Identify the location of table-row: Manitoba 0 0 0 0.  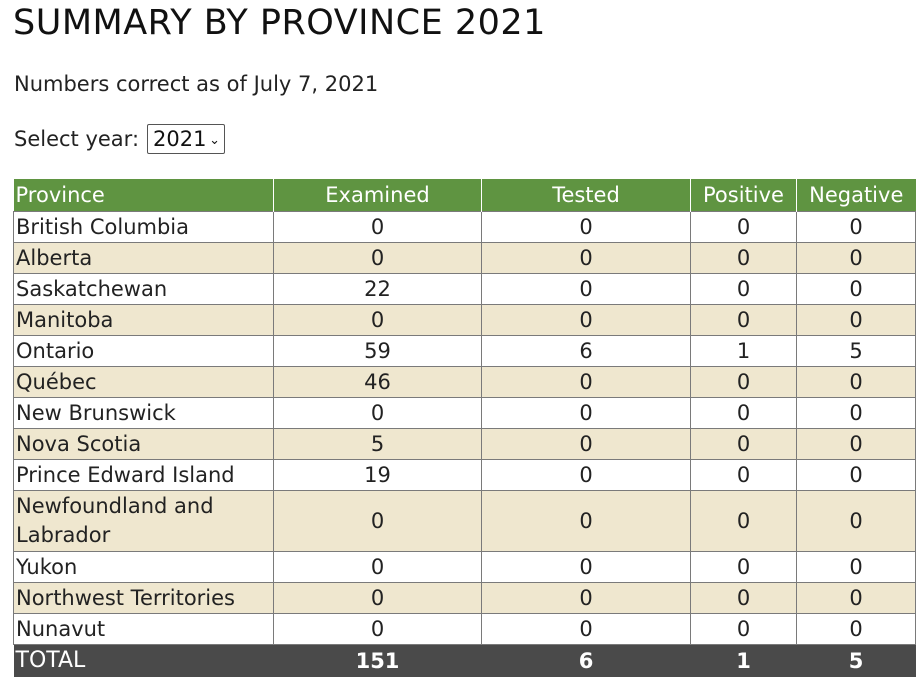
(464, 320).